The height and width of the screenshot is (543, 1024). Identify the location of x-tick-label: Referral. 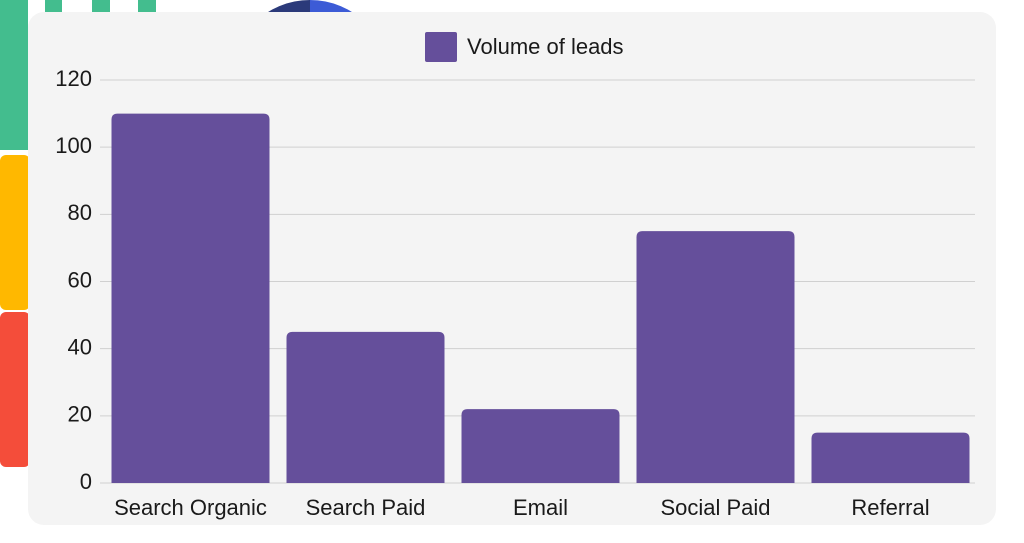
(890, 507).